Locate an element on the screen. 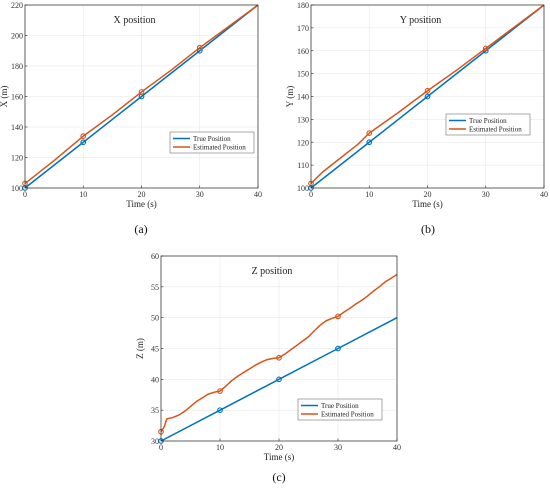  y-tick-label: 150 is located at coordinates (303, 74).